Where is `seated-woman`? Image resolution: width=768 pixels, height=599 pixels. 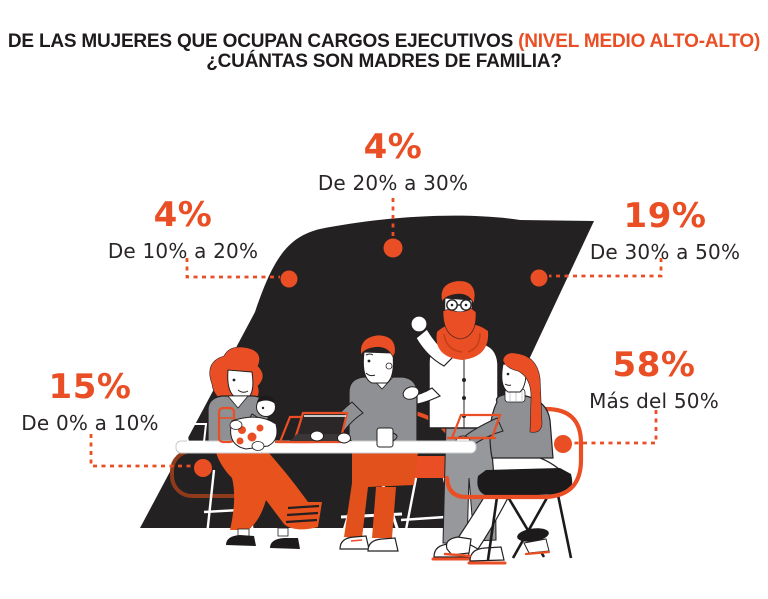 seated-woman is located at coordinates (513, 456).